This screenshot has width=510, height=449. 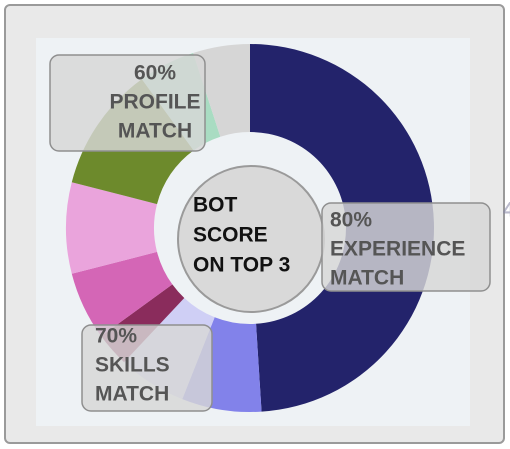 What do you see at coordinates (132, 365) in the screenshot?
I see `annotation-text: SKILLS` at bounding box center [132, 365].